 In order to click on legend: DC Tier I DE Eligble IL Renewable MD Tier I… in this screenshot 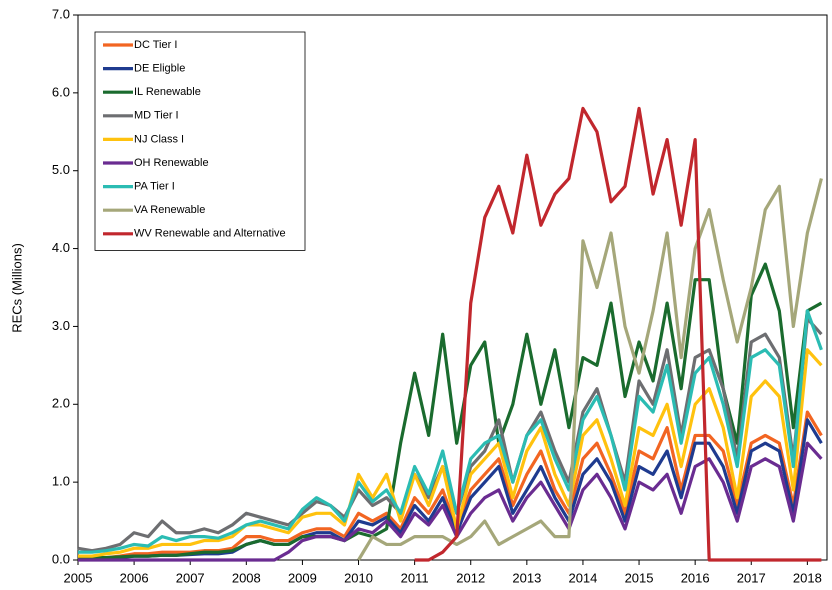, I will do `click(200, 141)`.